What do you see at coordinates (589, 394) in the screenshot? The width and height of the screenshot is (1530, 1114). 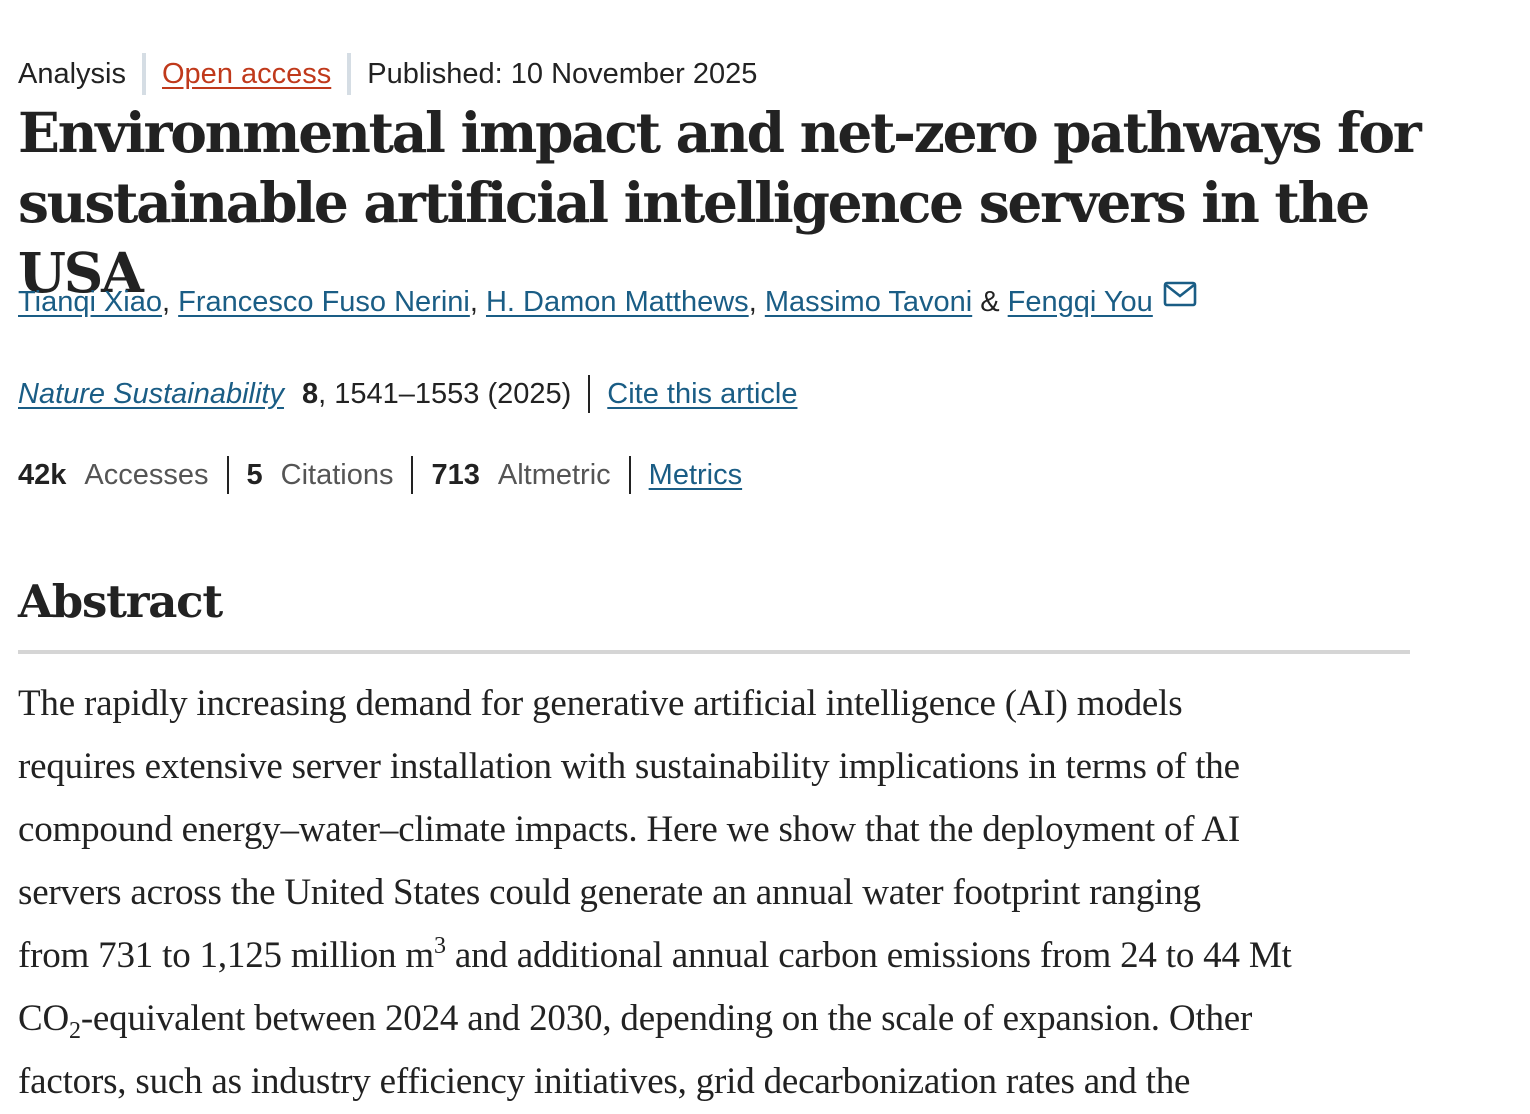 I see `citation-separator` at bounding box center [589, 394].